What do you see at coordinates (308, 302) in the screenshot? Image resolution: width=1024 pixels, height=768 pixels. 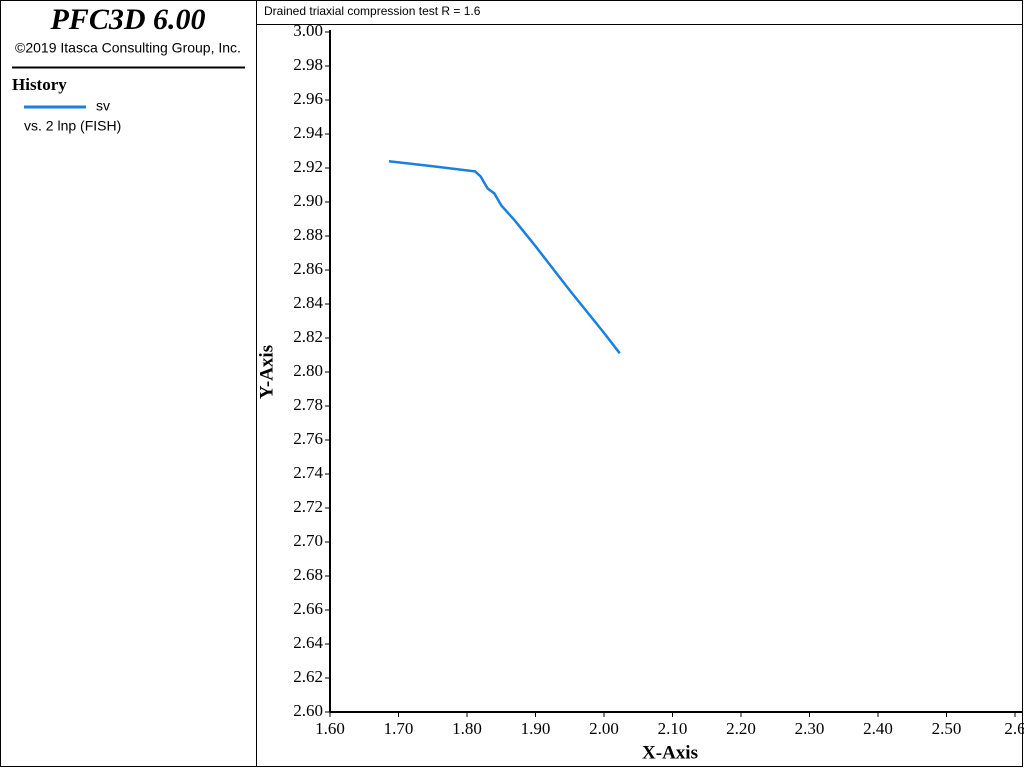 I see `y-tick-label: 2.84` at bounding box center [308, 302].